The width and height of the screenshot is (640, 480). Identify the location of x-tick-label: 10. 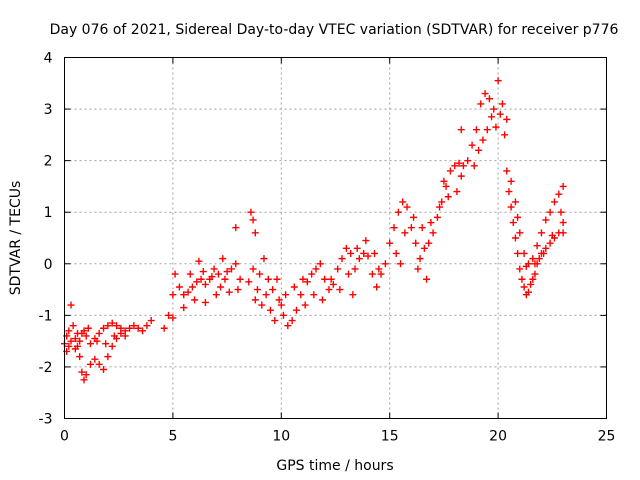
(281, 437).